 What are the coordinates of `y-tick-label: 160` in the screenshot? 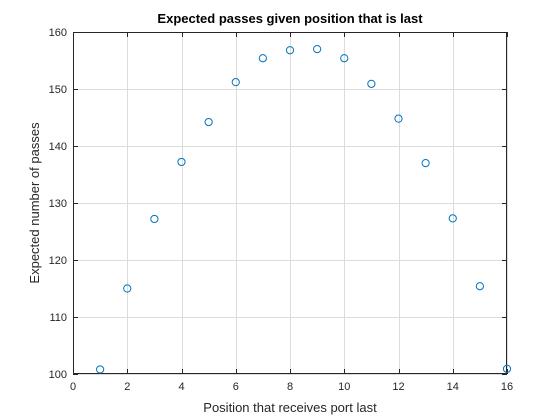 It's located at (58, 33).